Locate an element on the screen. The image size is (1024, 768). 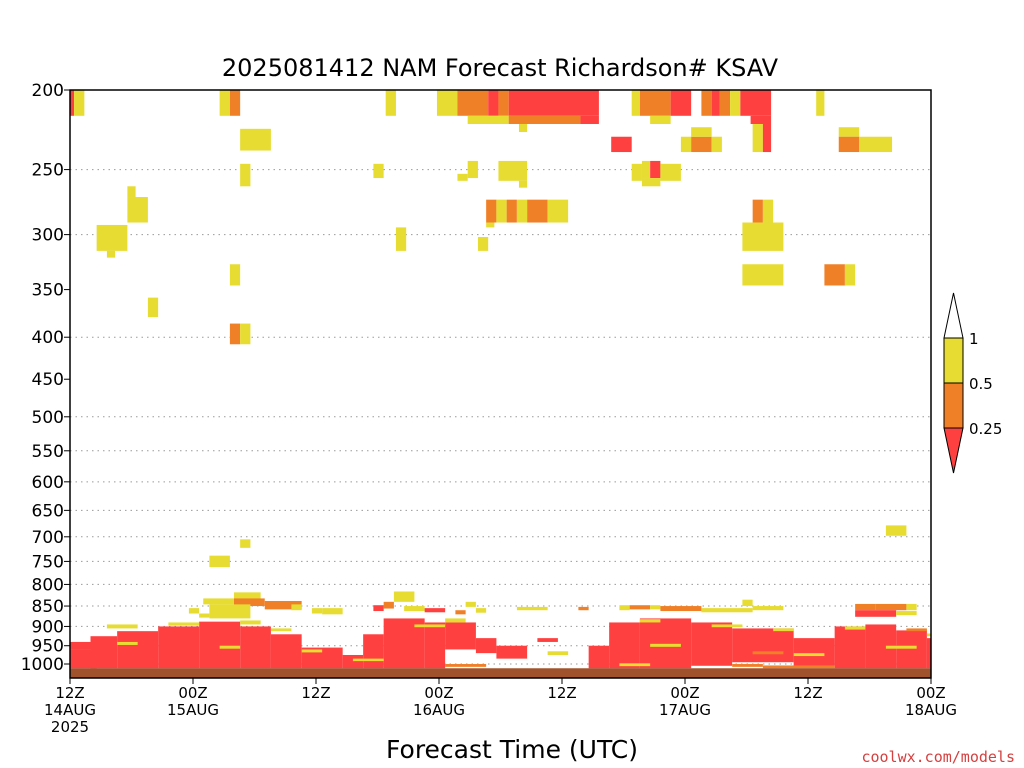
colorbar-bottom-arrow is located at coordinates (953, 450).